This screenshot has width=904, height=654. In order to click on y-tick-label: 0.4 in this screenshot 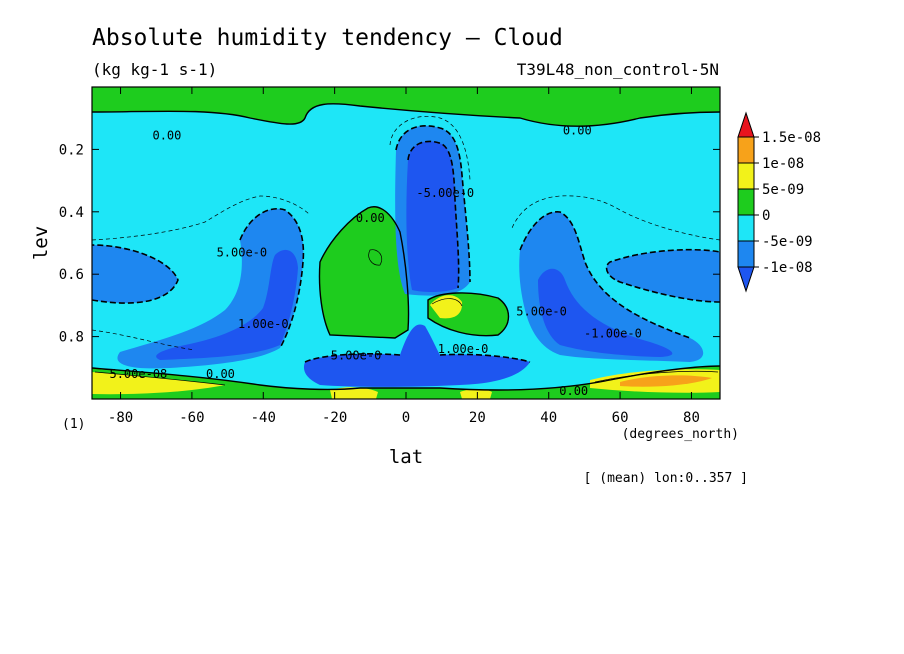, I will do `click(71, 213)`.